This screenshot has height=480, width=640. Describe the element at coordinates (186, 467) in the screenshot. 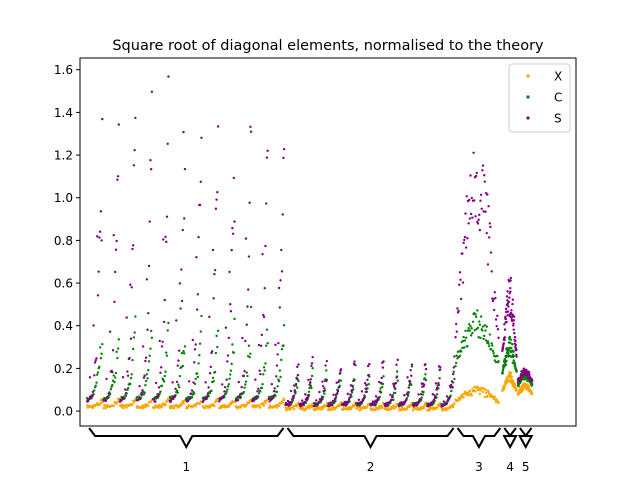

I see `segment-label: 1` at that location.